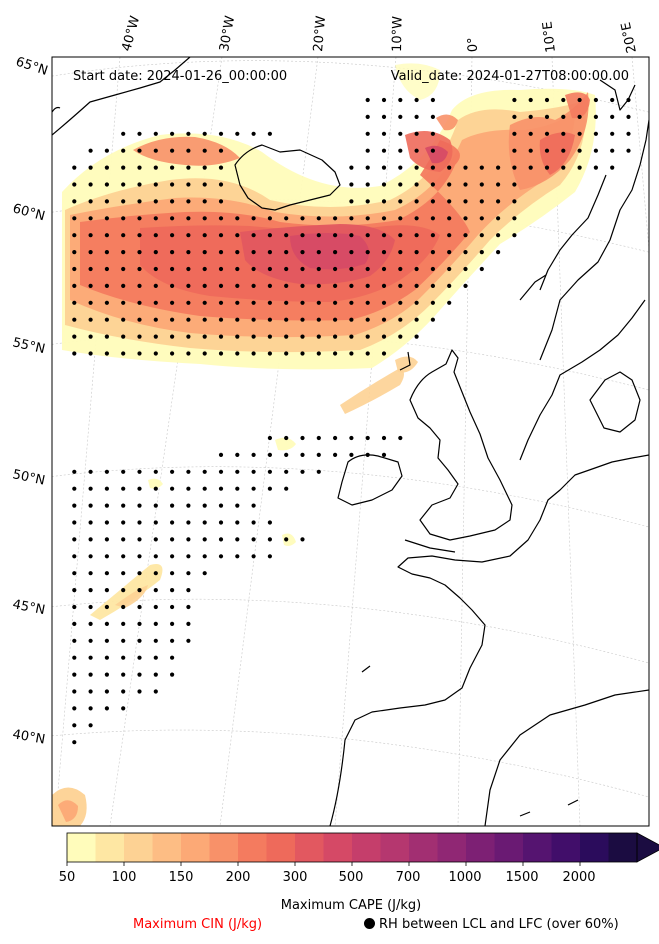  I want to click on lon-label-10e: 10°E, so click(549, 36).